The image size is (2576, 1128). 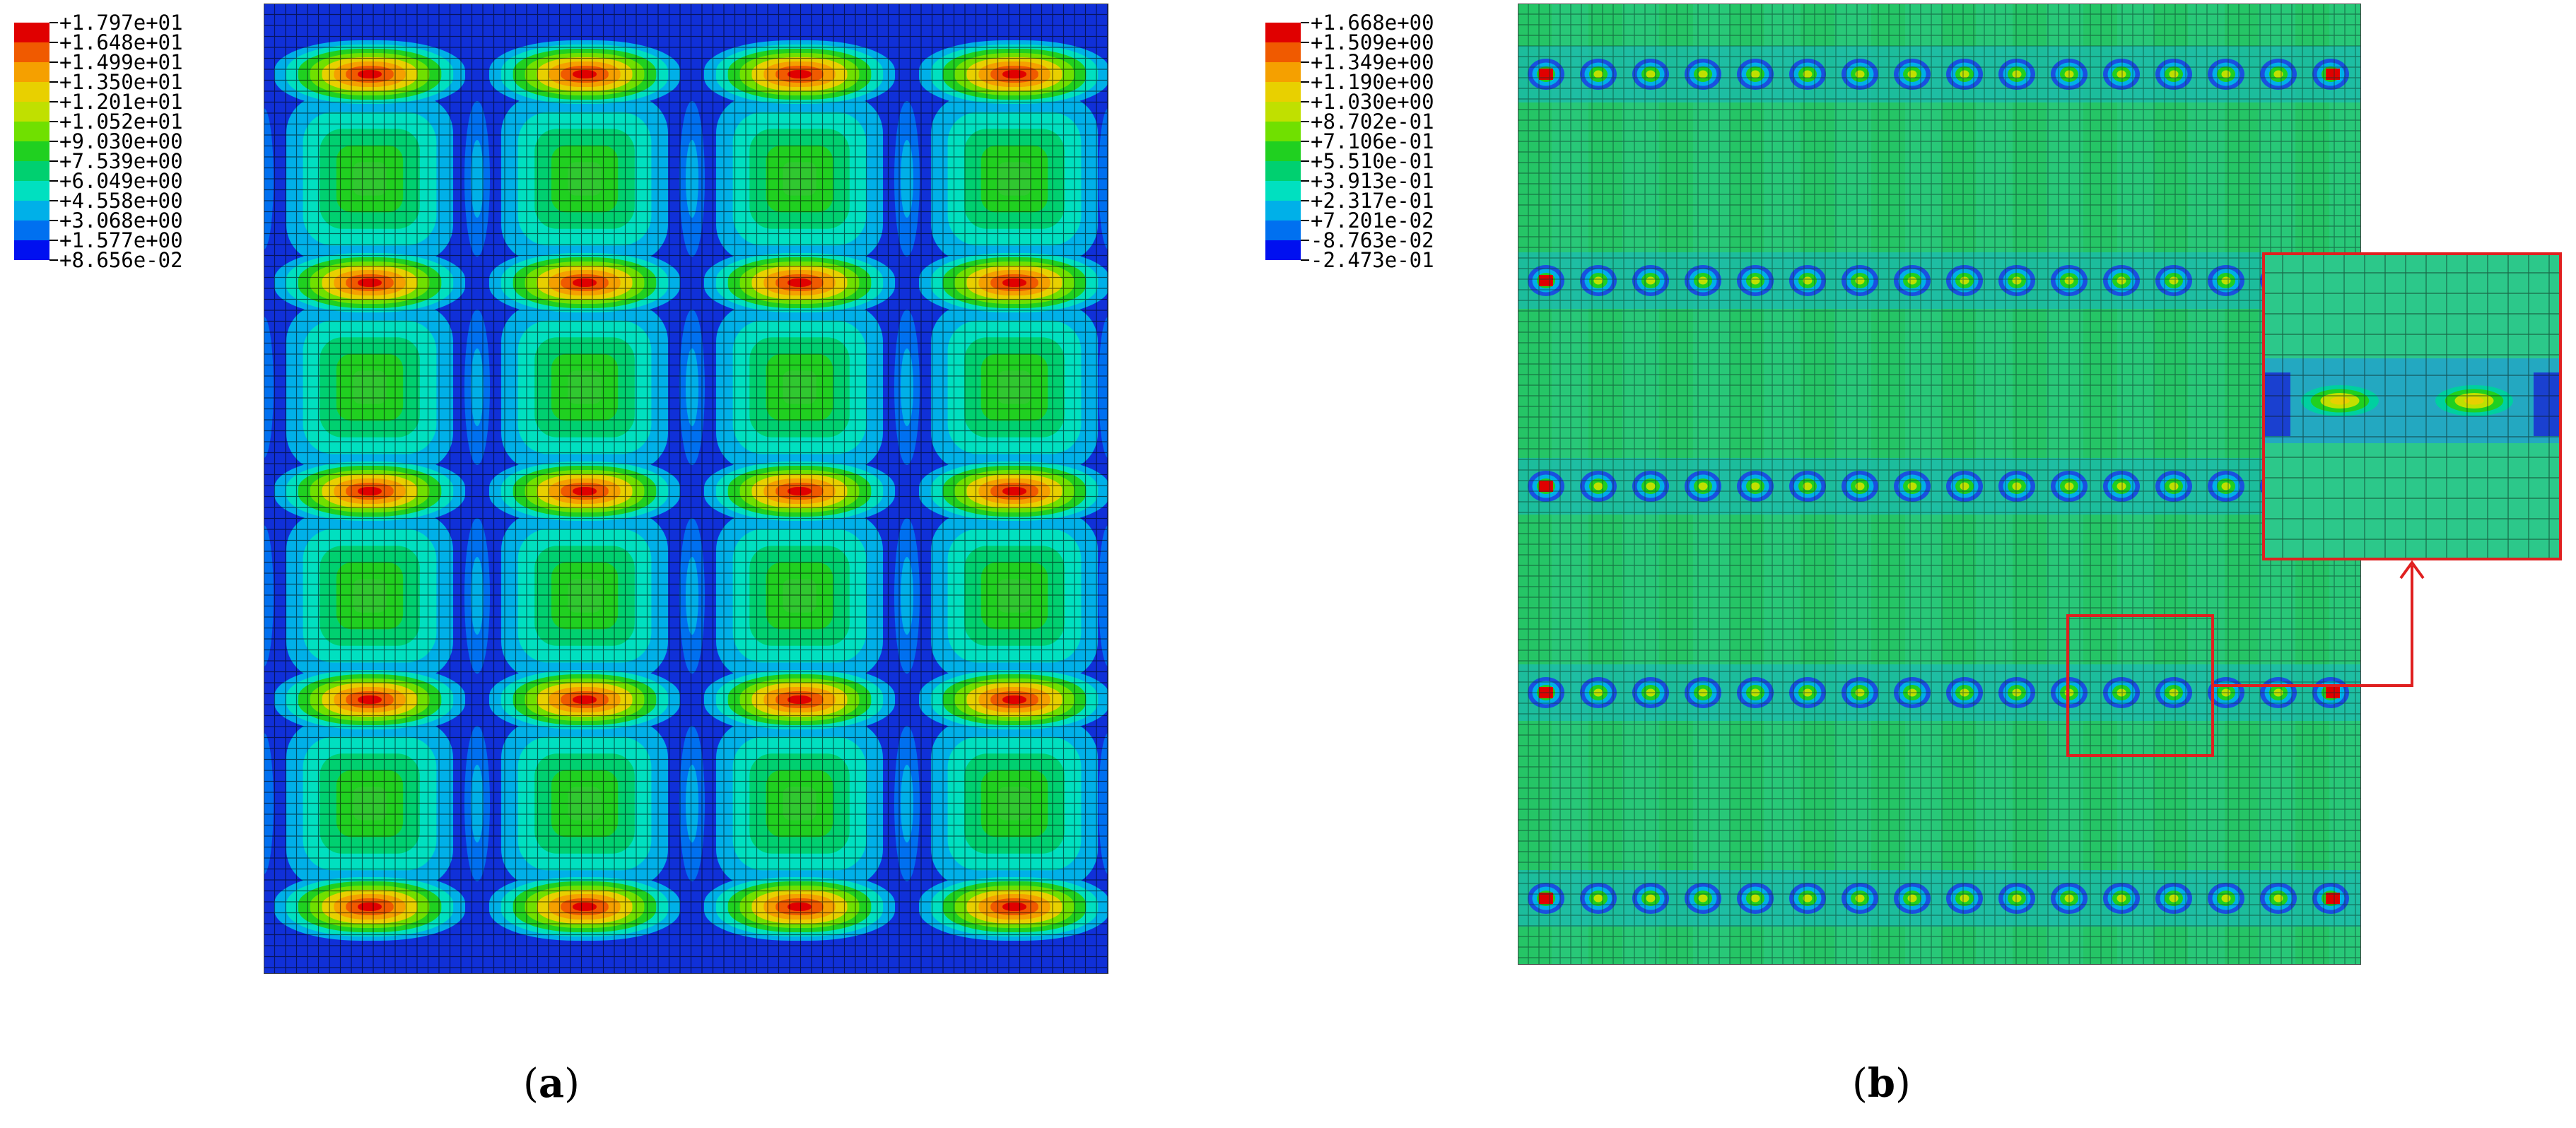 I want to click on legend-b-label-6: +7.106e-01, so click(x=1372, y=141).